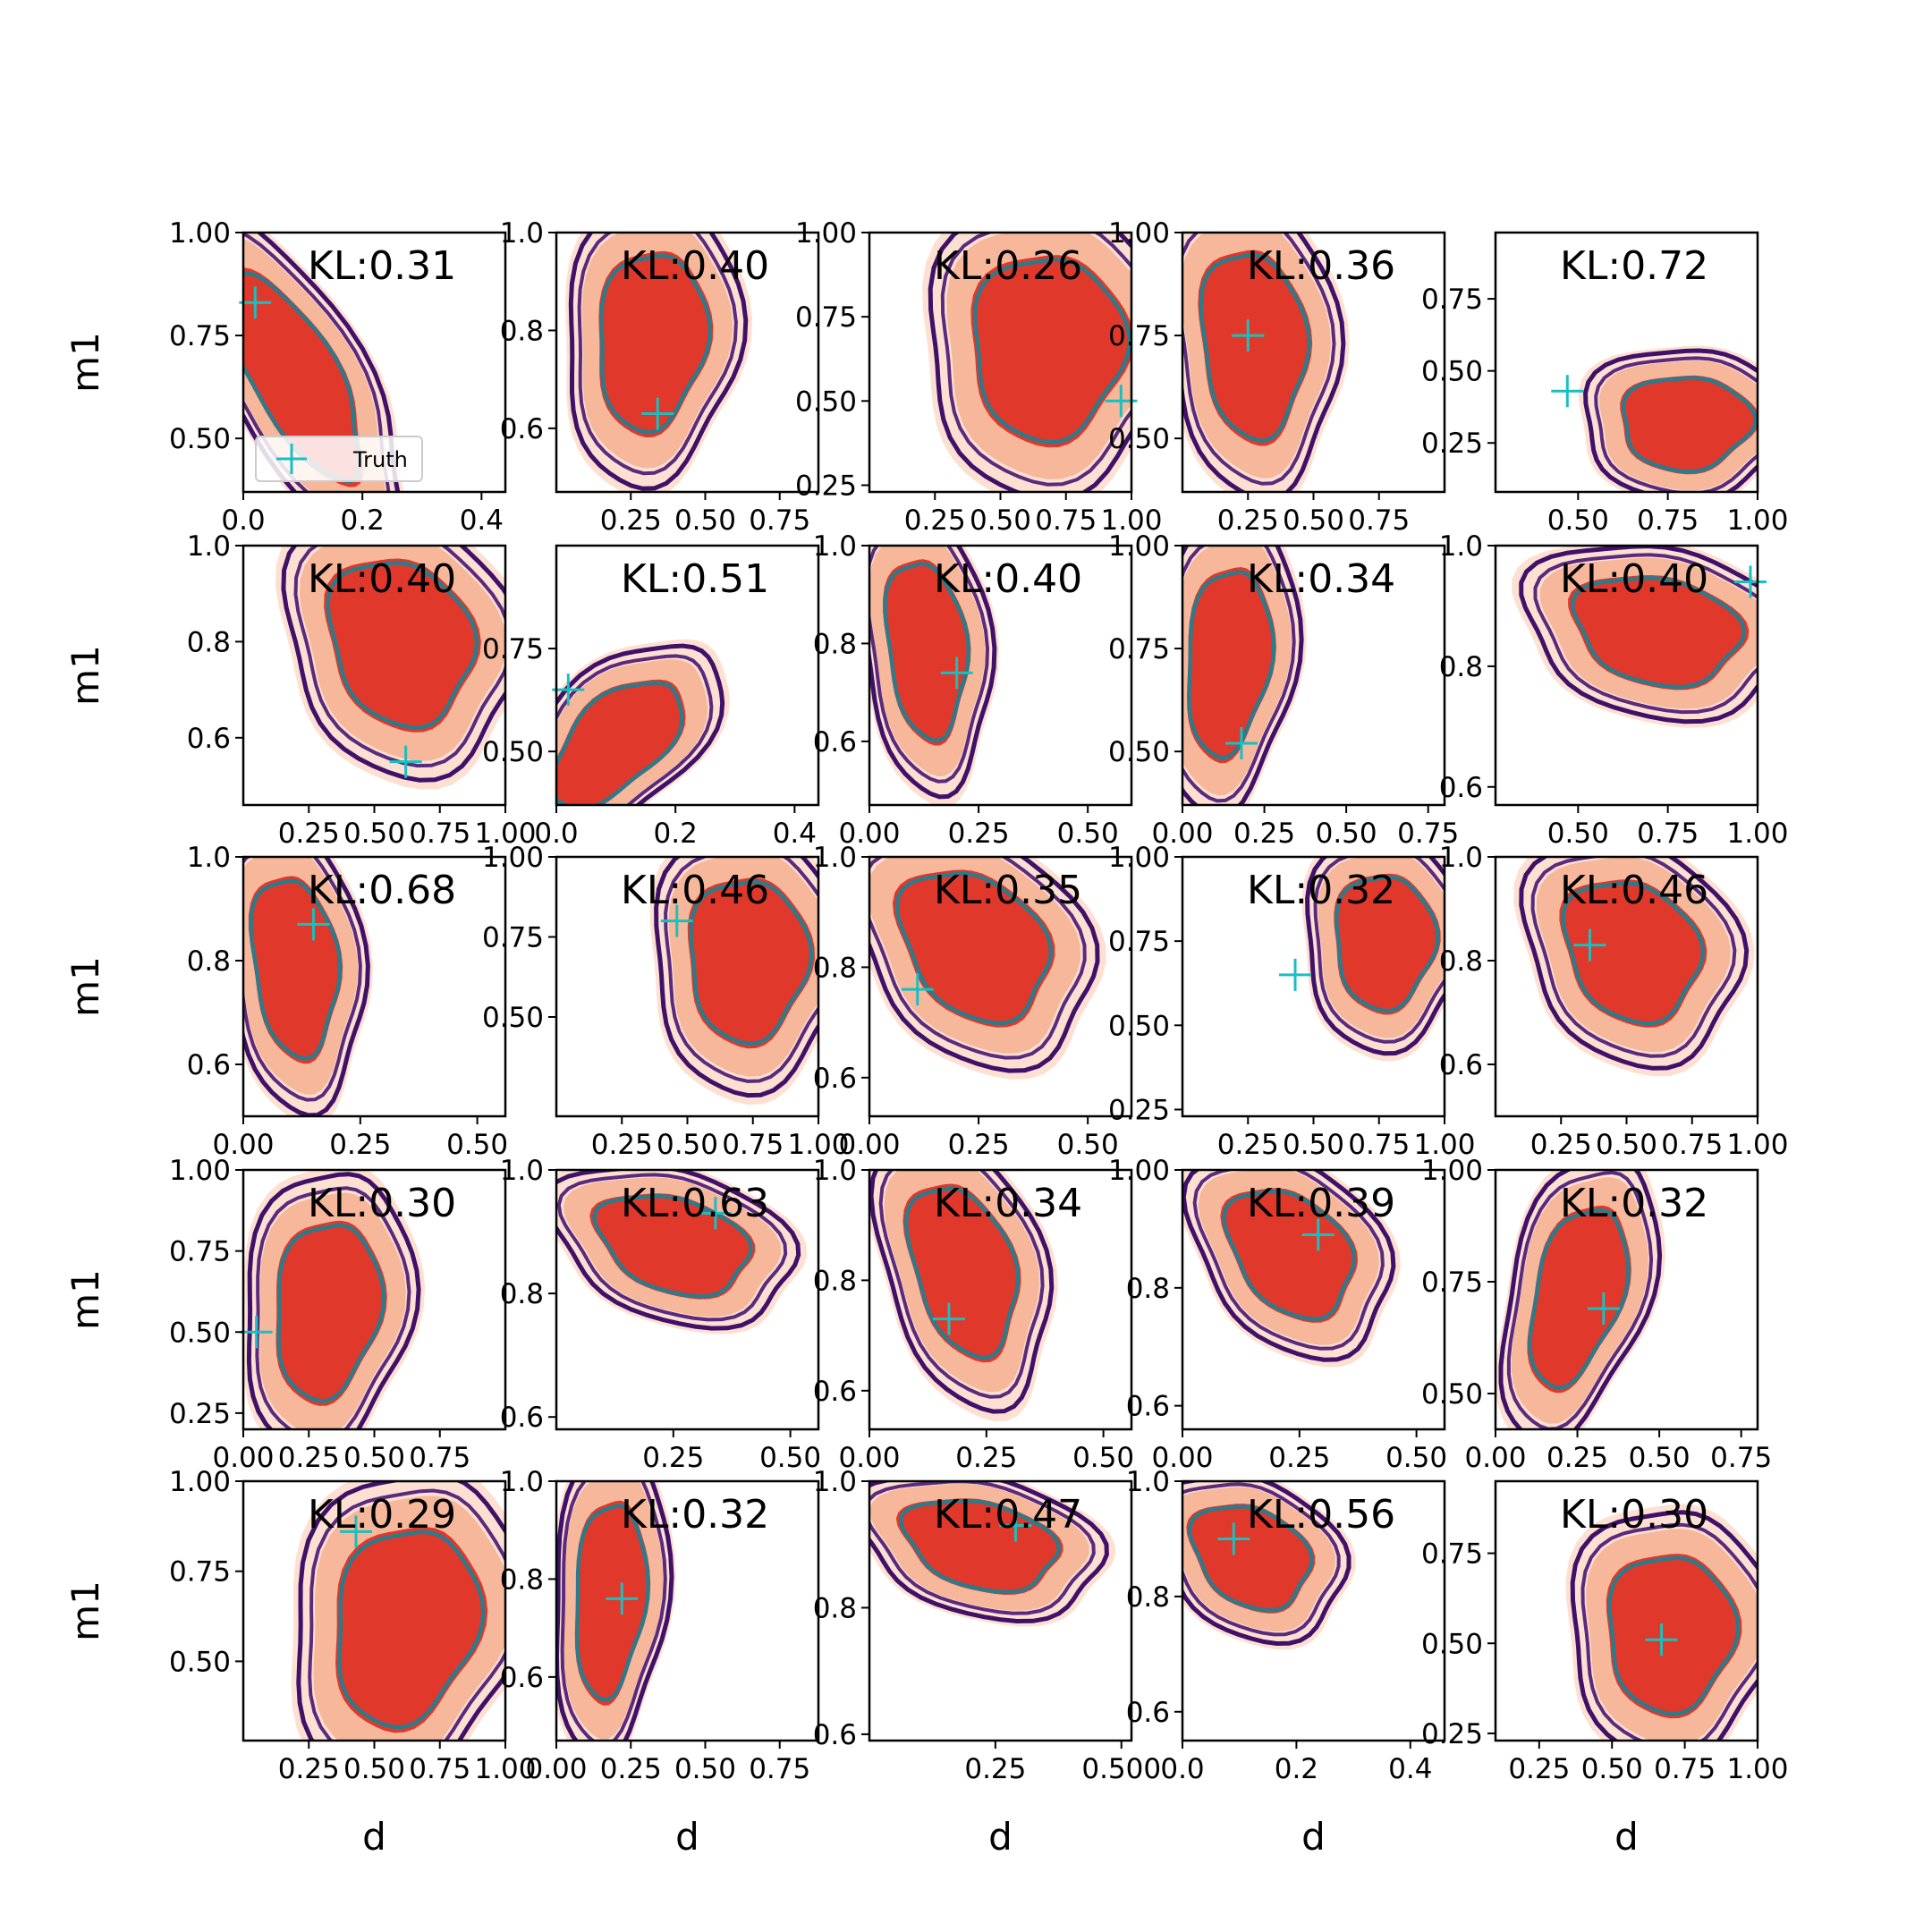  What do you see at coordinates (695, 579) in the screenshot?
I see `kl-divergence-label: KL:0.51` at bounding box center [695, 579].